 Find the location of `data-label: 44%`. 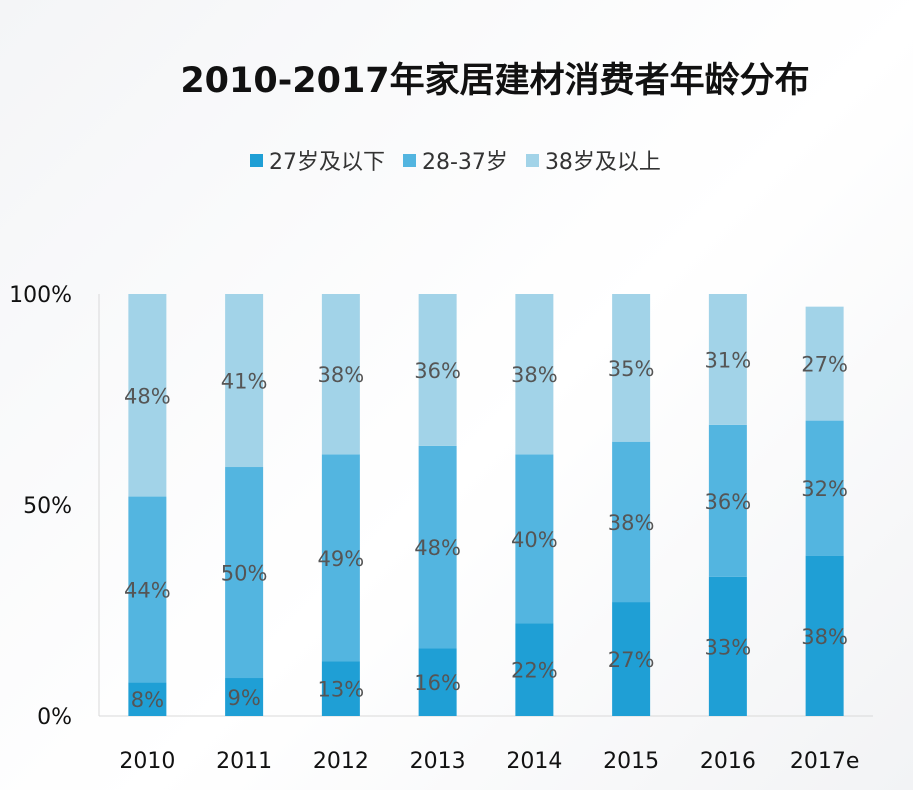

data-label: 44% is located at coordinates (147, 590).